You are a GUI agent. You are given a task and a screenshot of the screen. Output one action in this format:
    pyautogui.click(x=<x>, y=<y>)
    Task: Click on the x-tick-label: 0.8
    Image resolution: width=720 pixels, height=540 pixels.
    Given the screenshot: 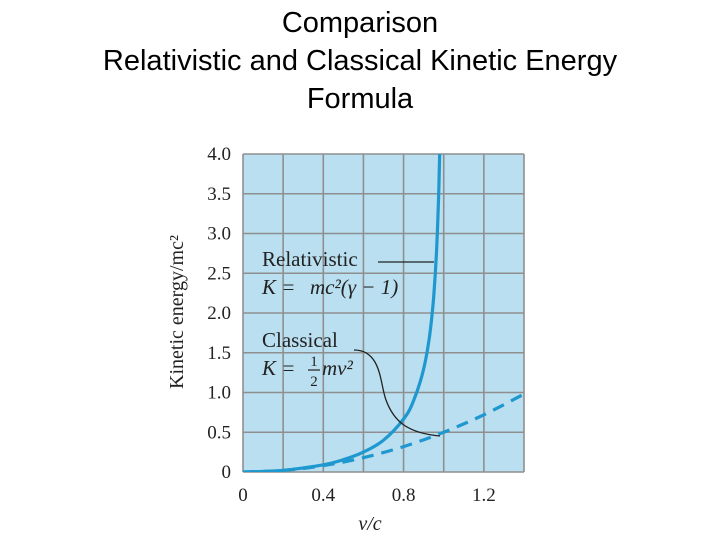 What is the action you would take?
    pyautogui.click(x=404, y=495)
    